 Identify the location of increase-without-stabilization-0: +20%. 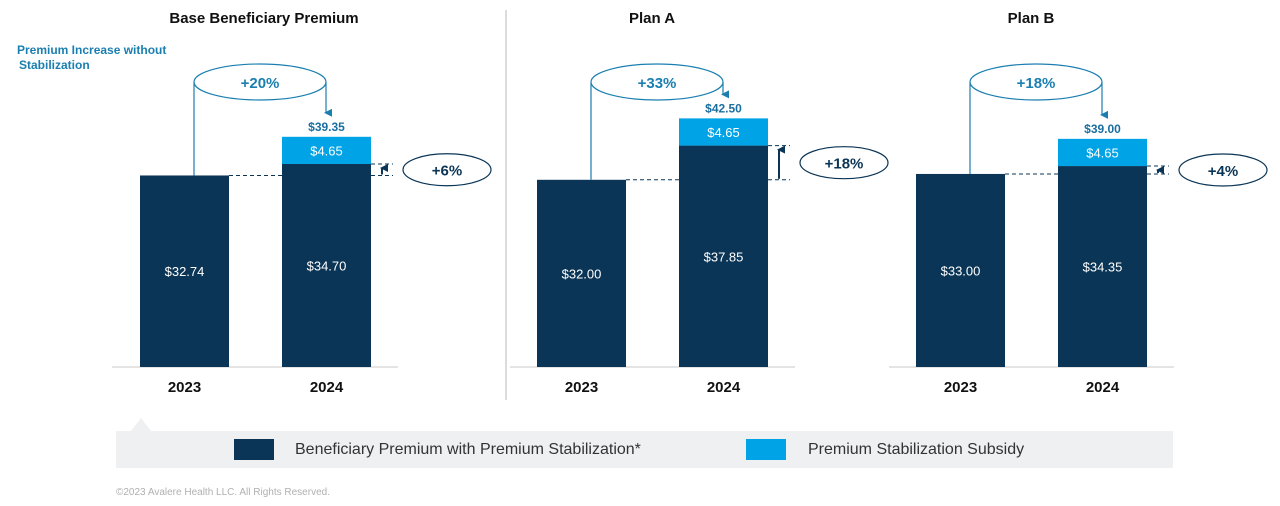
(260, 83).